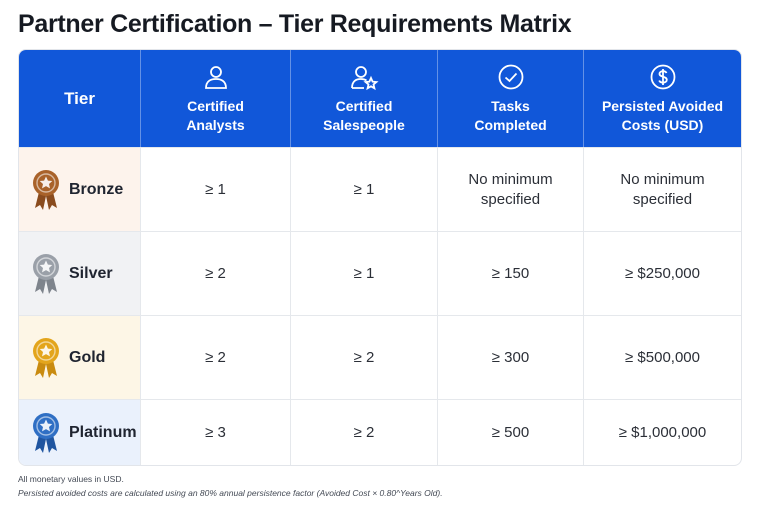 Image resolution: width=768 pixels, height=512 pixels. What do you see at coordinates (662, 76) in the screenshot?
I see `dollar-circle-icon` at bounding box center [662, 76].